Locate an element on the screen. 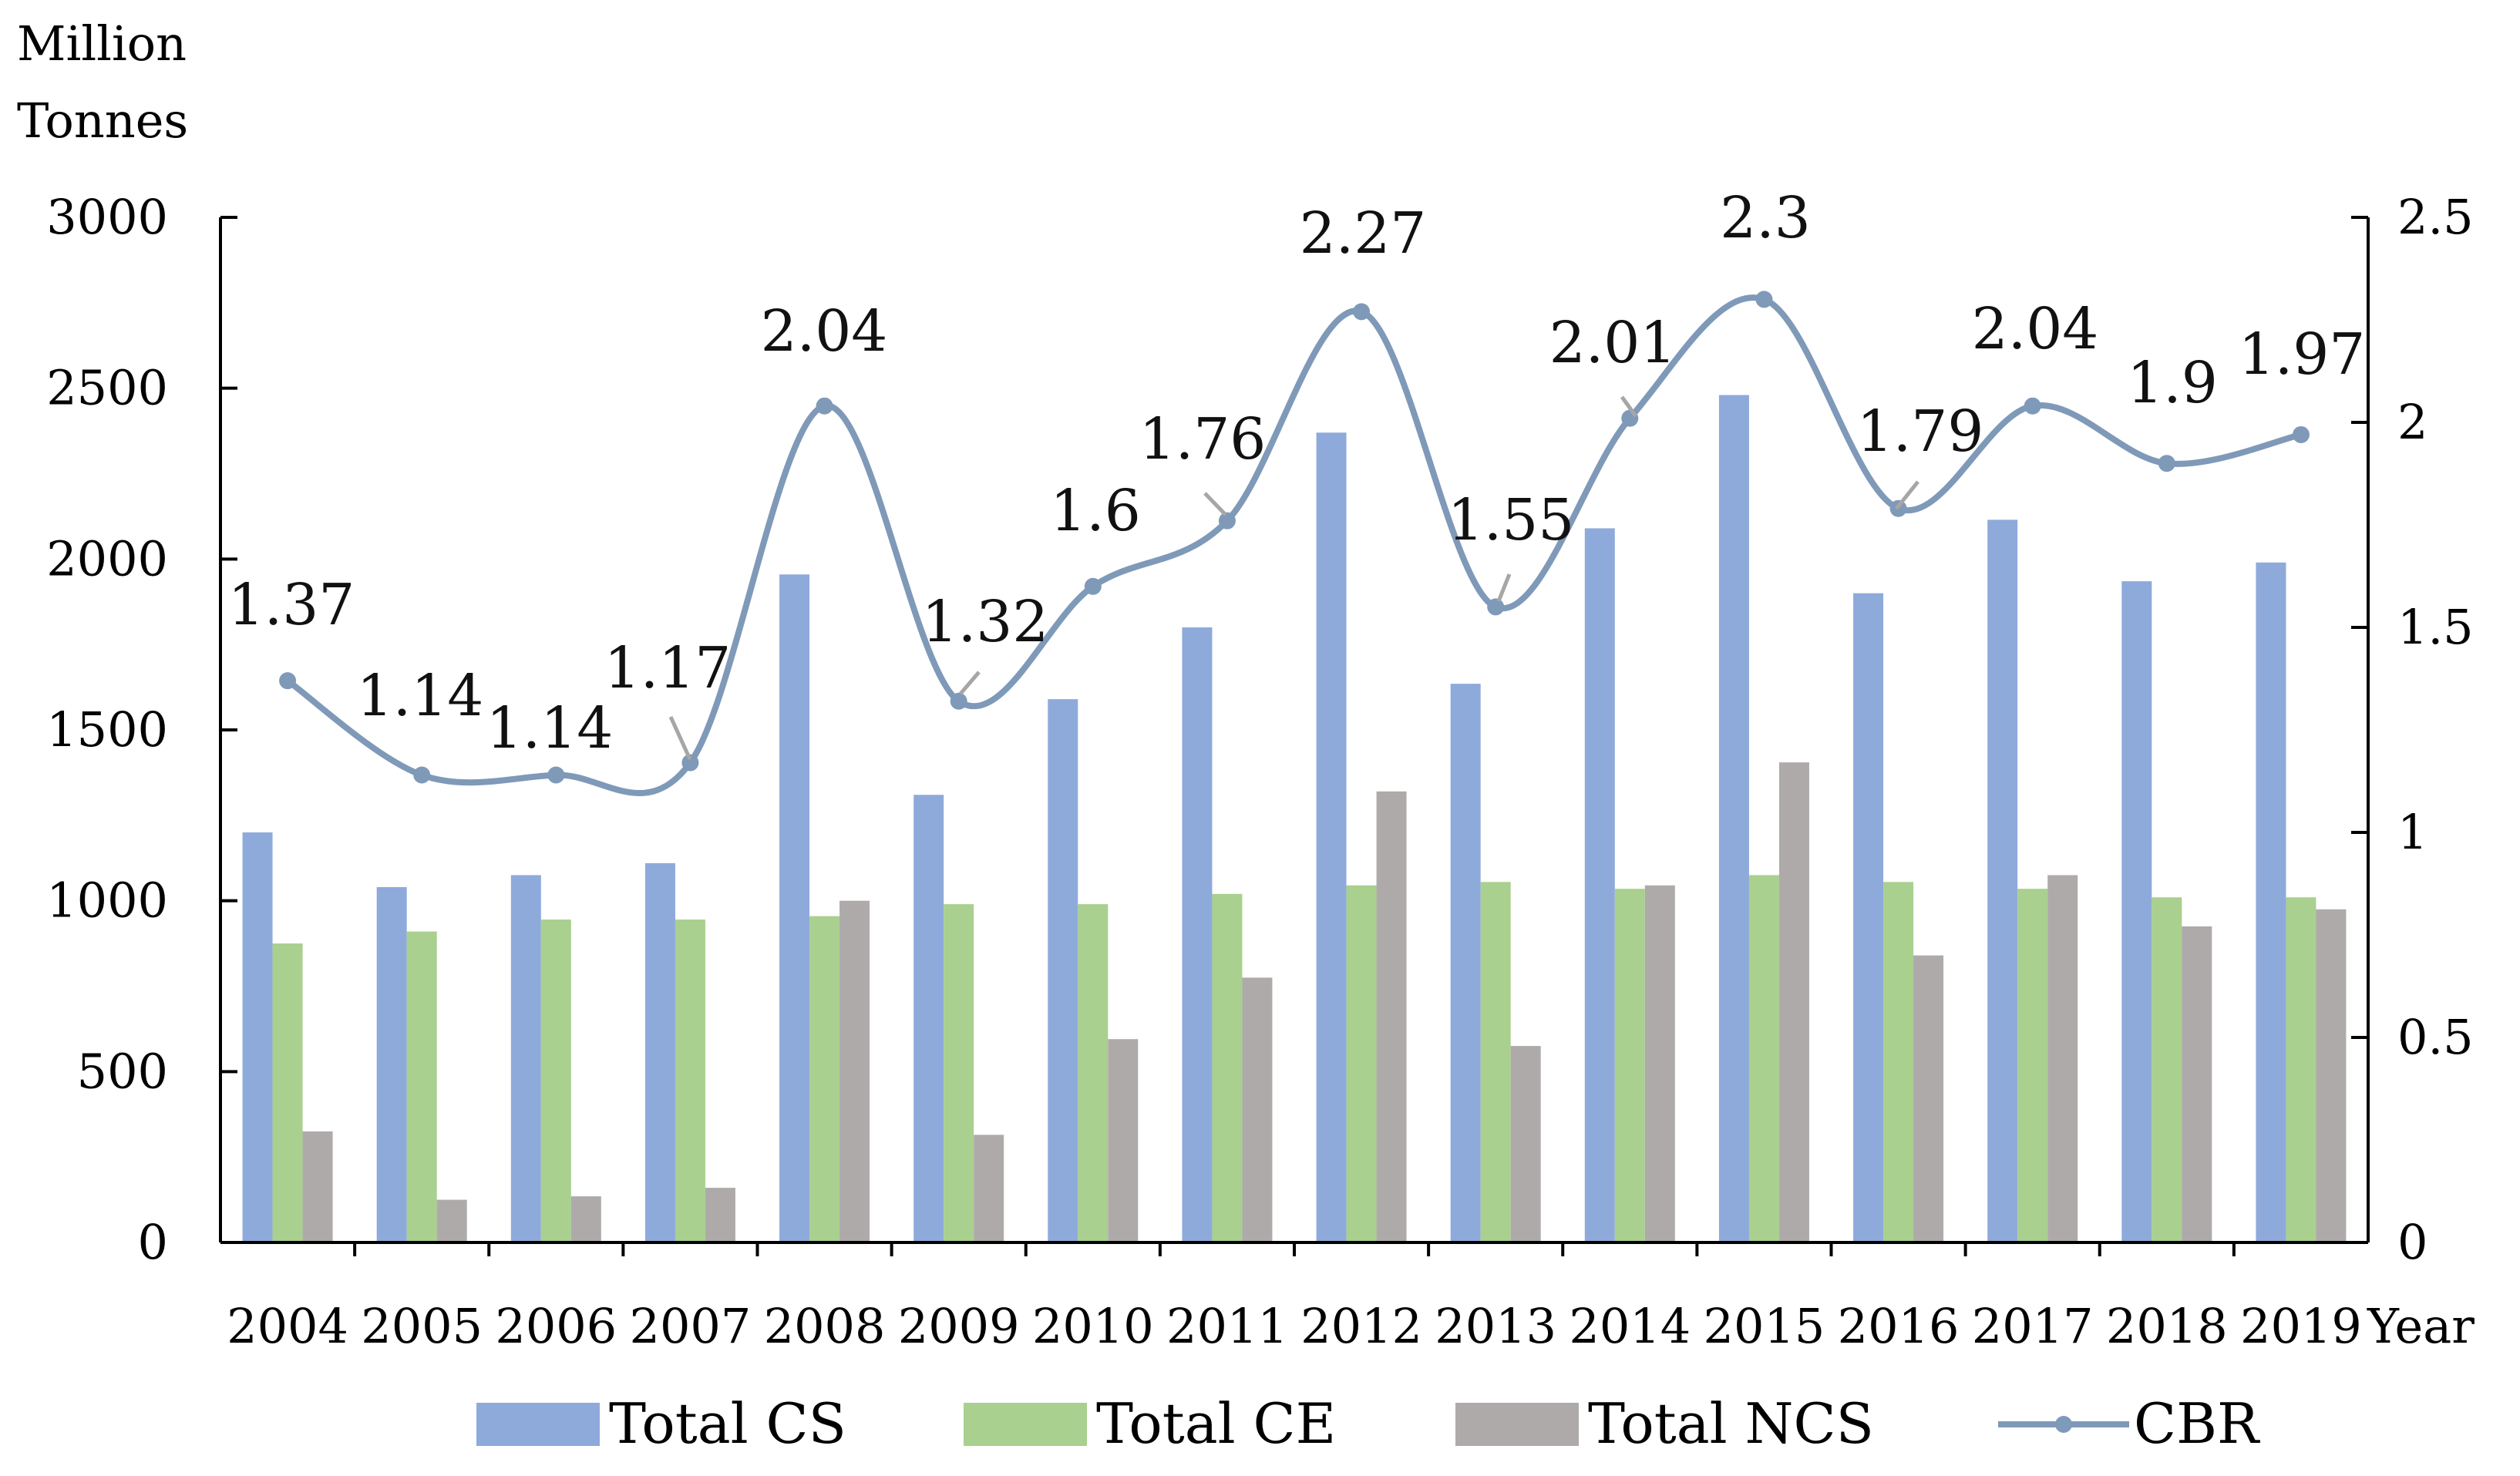  bar-total-ncs-2009 is located at coordinates (989, 1189).